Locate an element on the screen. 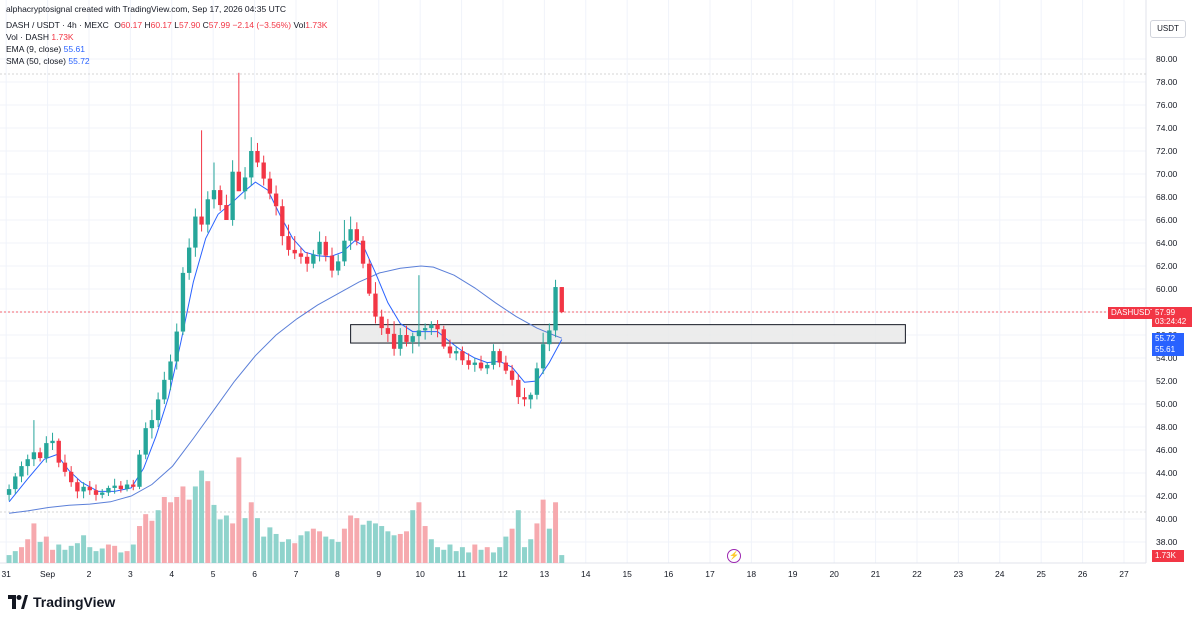 The image size is (1200, 622). tradingview-logo-icon is located at coordinates (18, 602).